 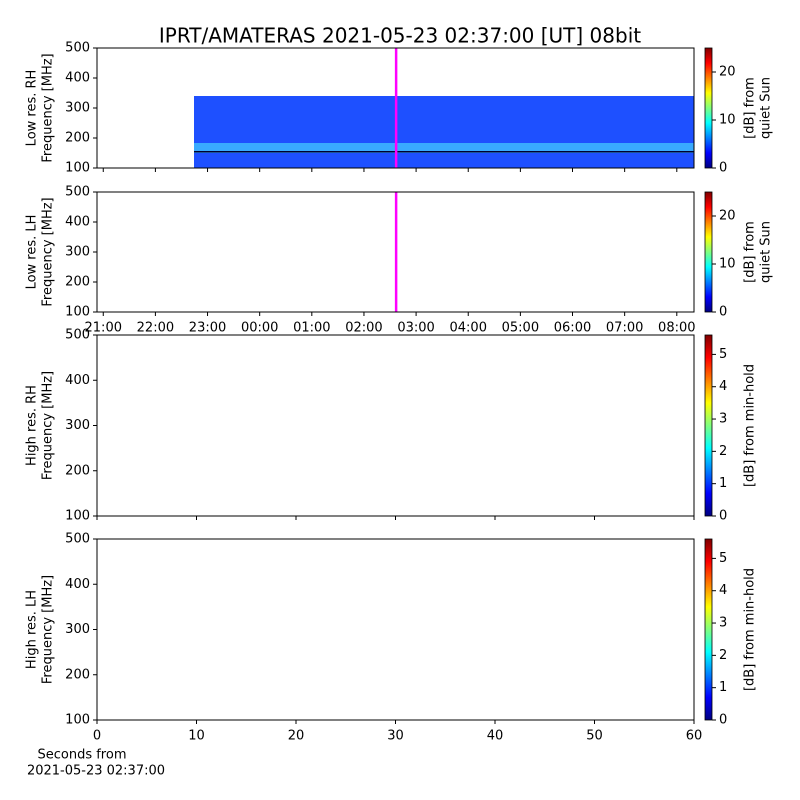 I want to click on x-tick-label: 08:00, so click(x=676, y=328).